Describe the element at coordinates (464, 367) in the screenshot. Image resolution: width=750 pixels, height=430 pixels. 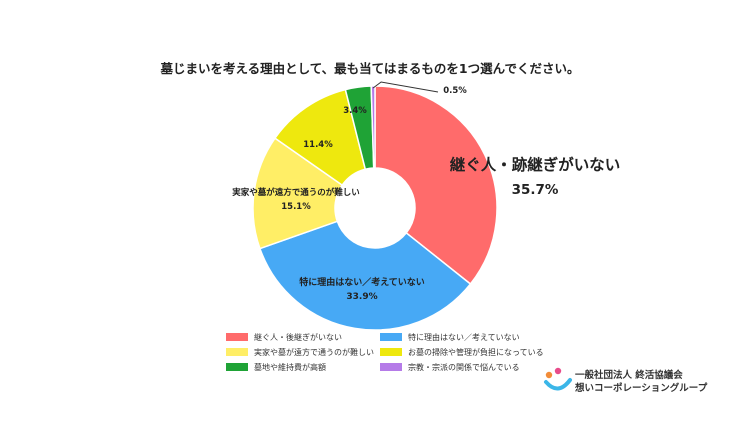
I see `legend-entry: 宗教・宗派の関係で悩んでいる` at that location.